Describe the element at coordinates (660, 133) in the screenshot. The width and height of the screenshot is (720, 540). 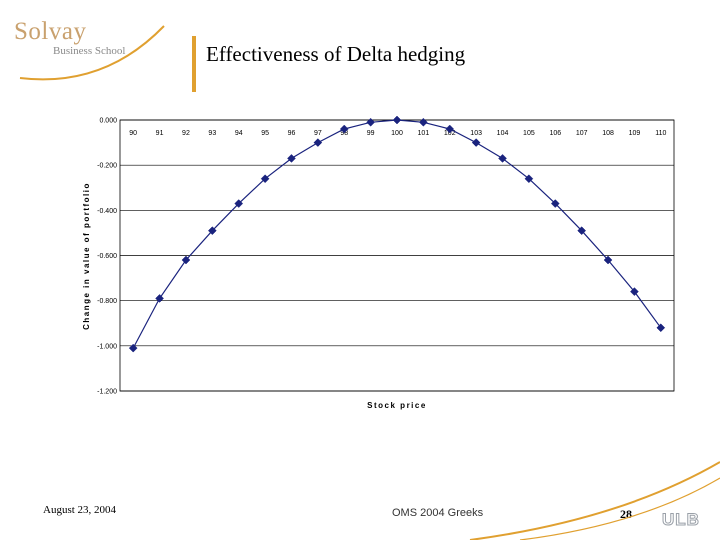
I see `x-tick-label: 110` at that location.